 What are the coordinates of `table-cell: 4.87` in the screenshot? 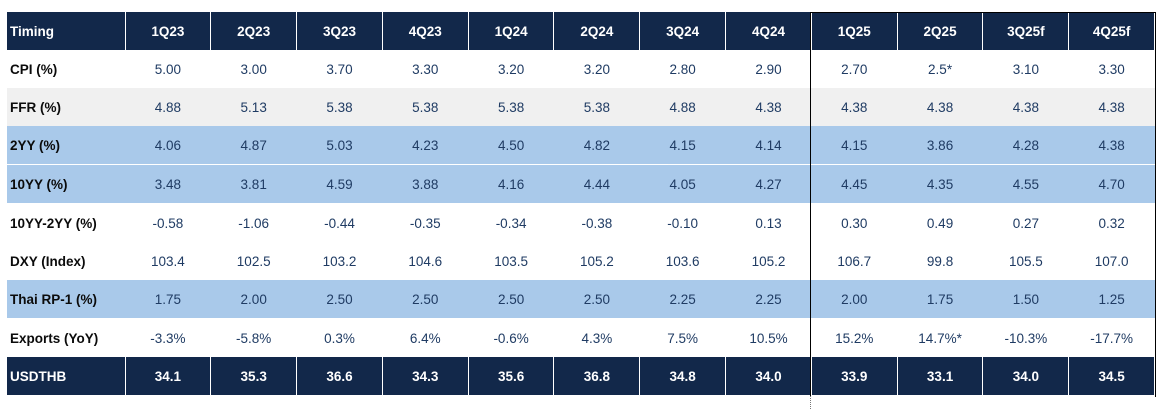 It's located at (253, 145).